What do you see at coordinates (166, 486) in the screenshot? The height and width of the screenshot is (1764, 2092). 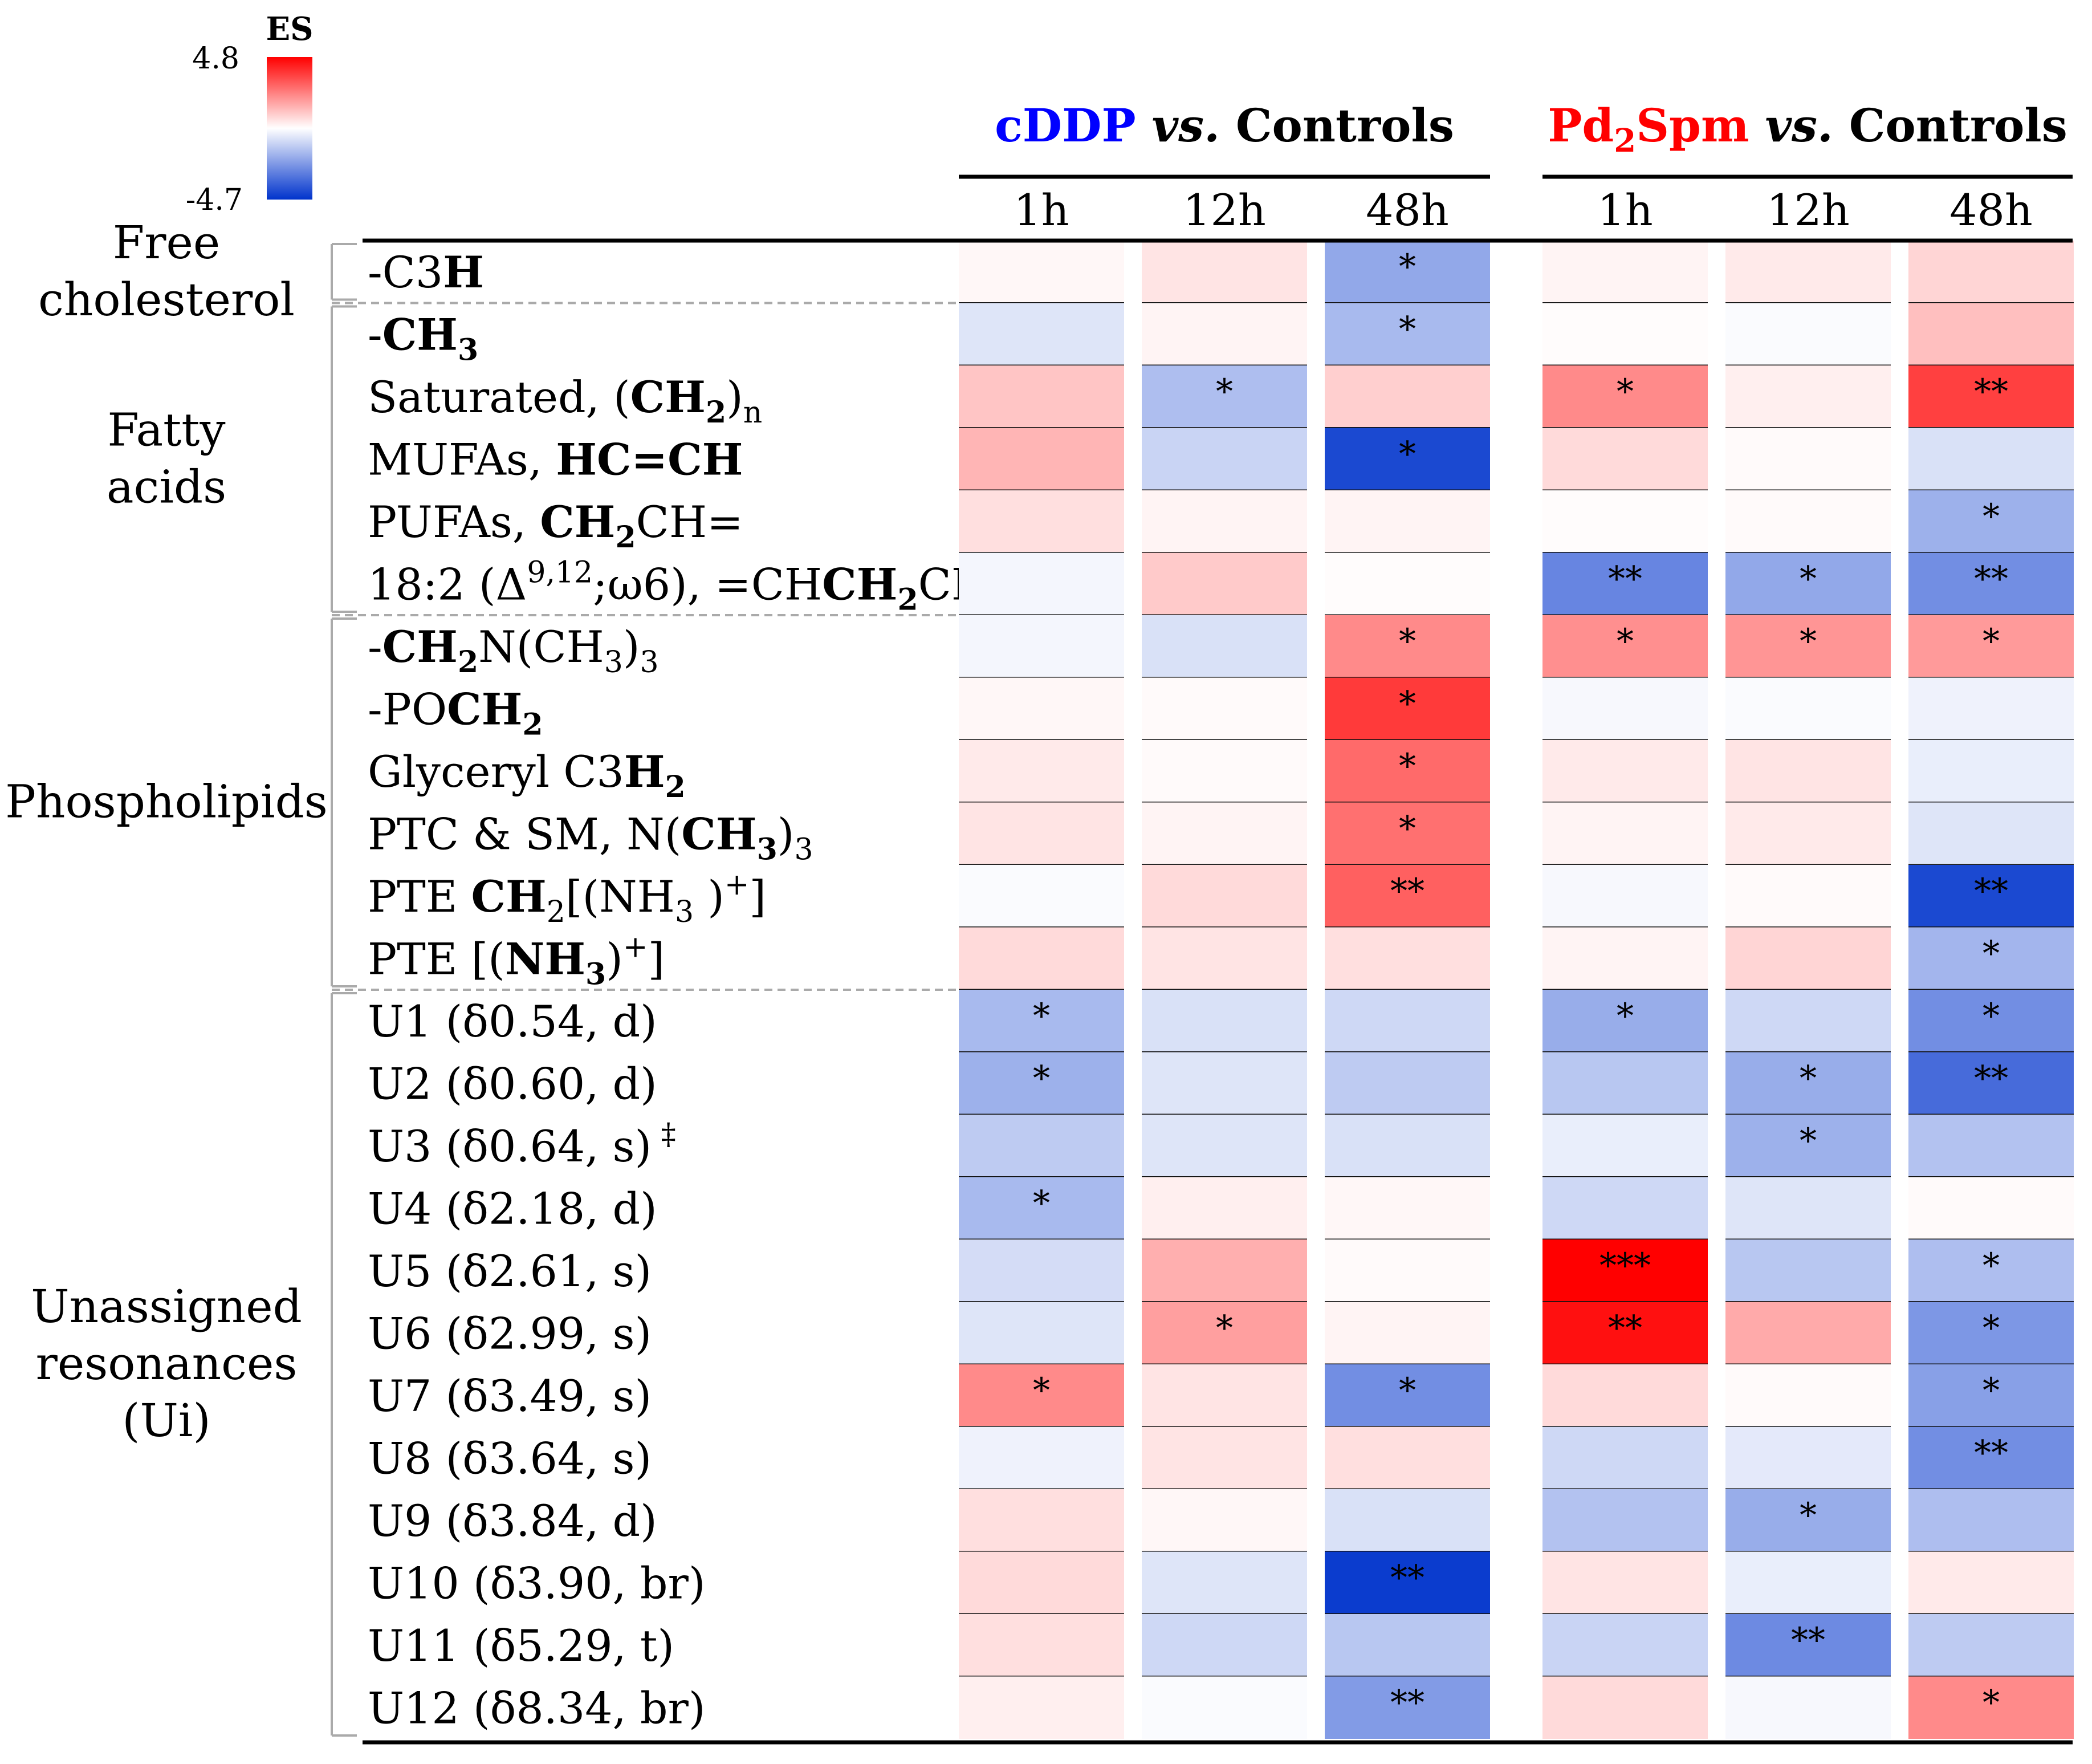 I see `category-label: acids` at bounding box center [166, 486].